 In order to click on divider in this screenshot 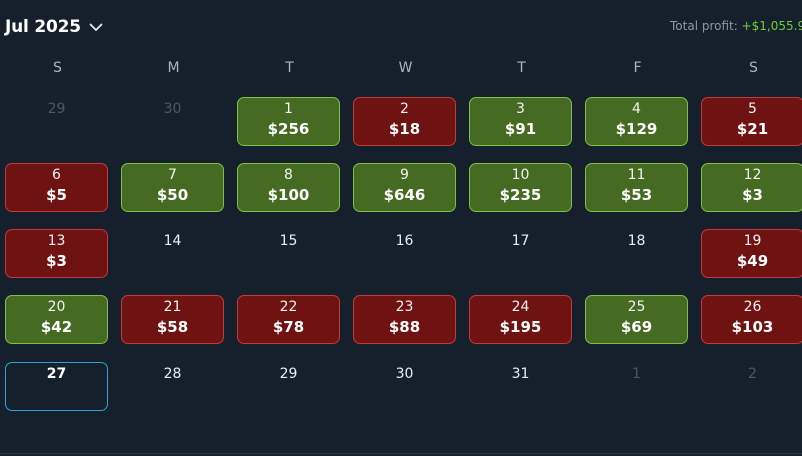, I will do `click(401, 453)`.